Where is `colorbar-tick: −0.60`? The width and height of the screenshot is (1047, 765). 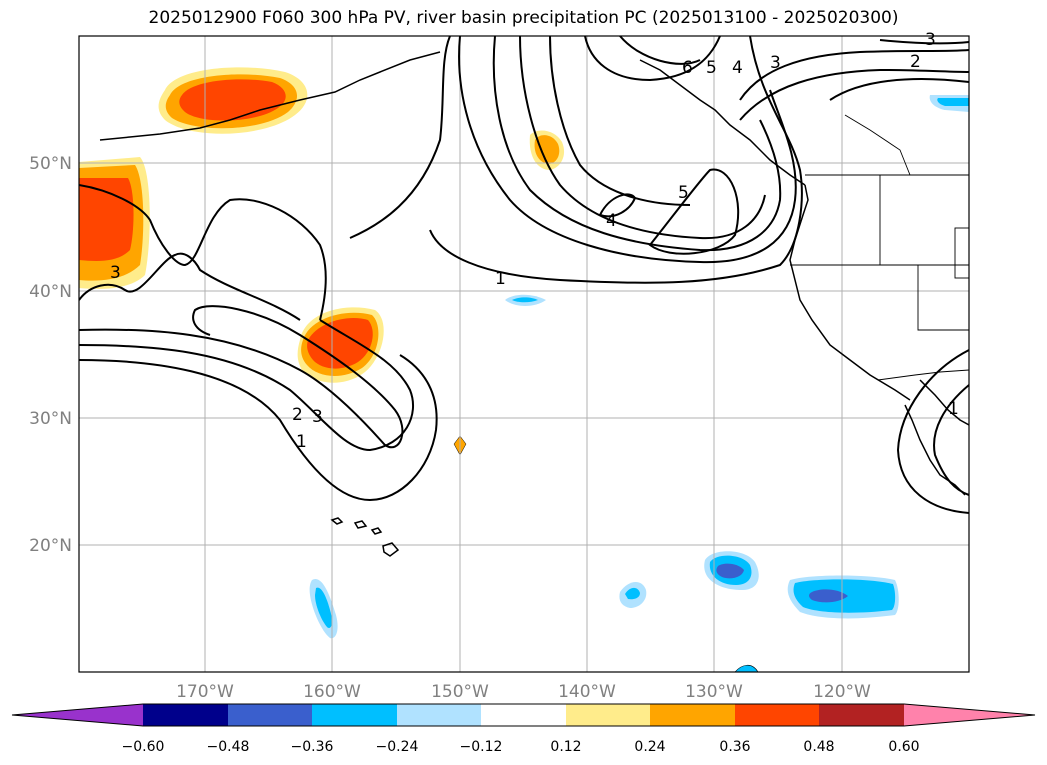 colorbar-tick: −0.60 is located at coordinates (143, 747).